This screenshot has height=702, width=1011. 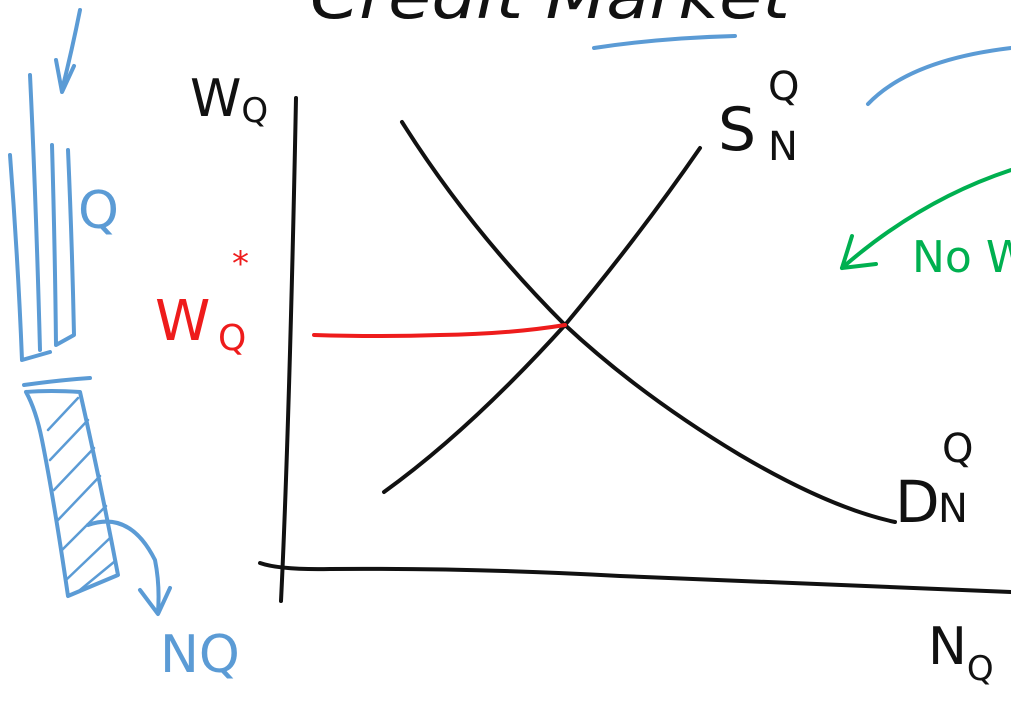 I want to click on equilibrium-wage-label: W, so click(x=182, y=321).